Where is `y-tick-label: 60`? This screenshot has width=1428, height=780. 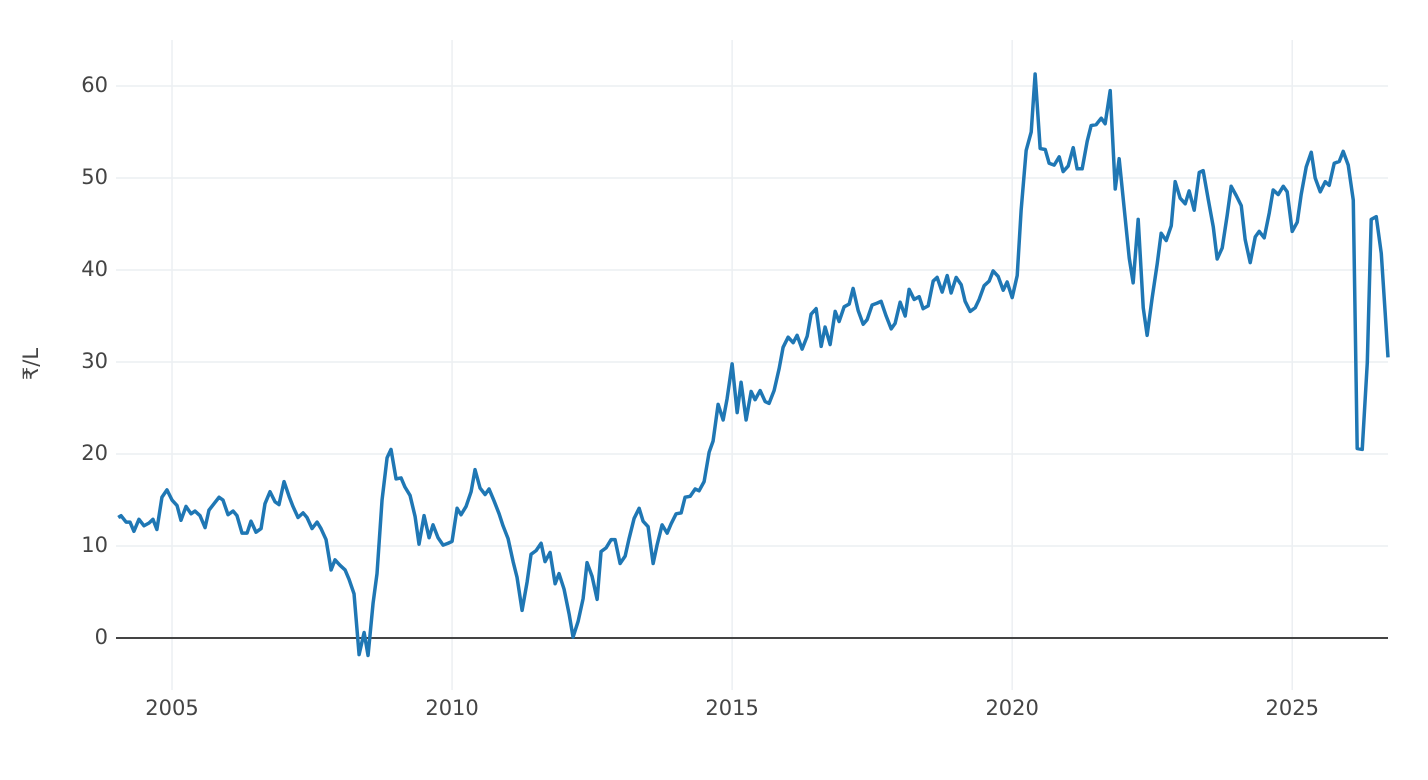 y-tick-label: 60 is located at coordinates (94, 85).